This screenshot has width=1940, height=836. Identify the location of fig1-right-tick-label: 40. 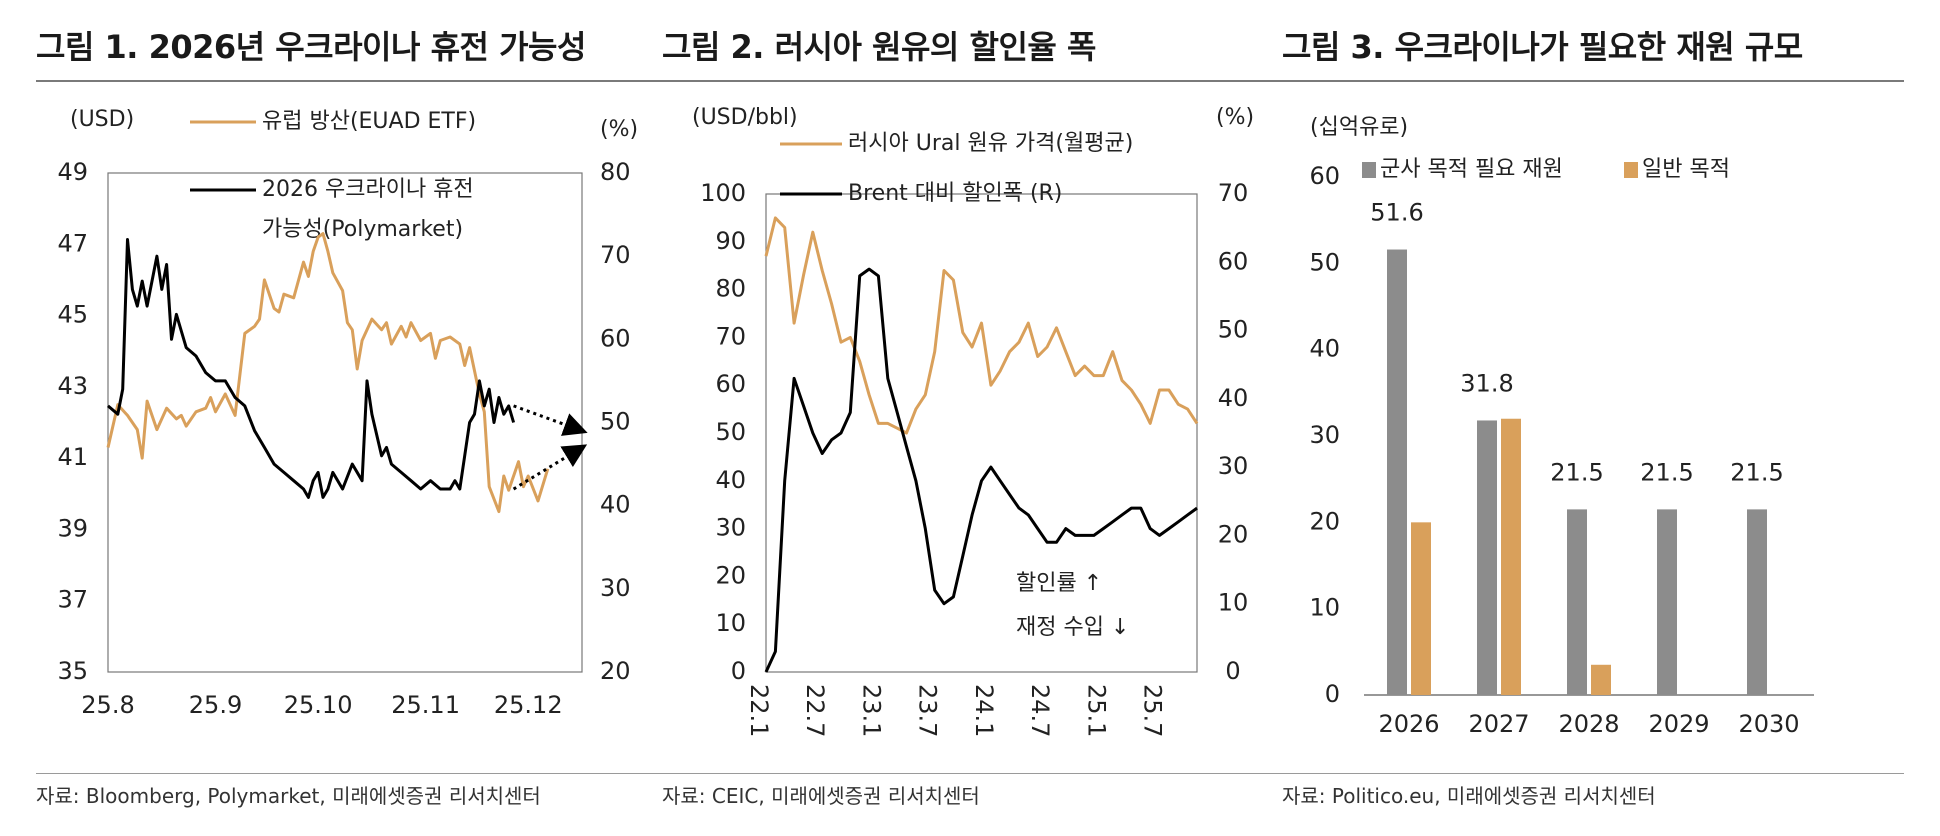
(615, 505).